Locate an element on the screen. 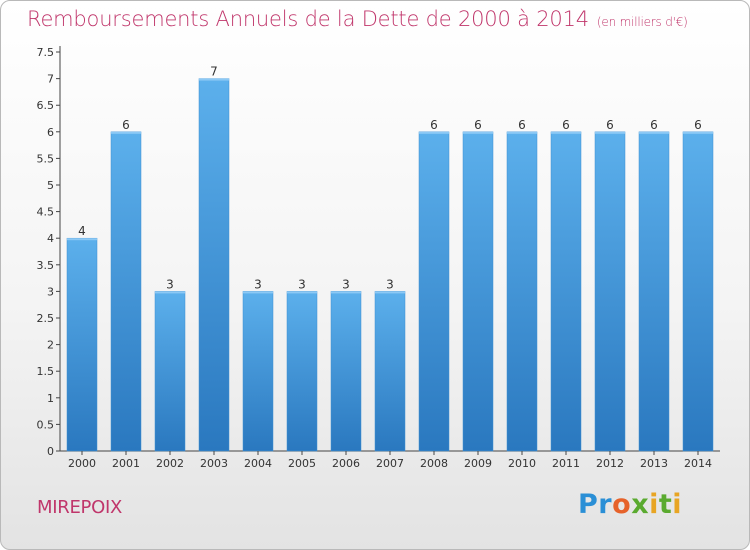  x-tick-label: 2006 is located at coordinates (346, 463).